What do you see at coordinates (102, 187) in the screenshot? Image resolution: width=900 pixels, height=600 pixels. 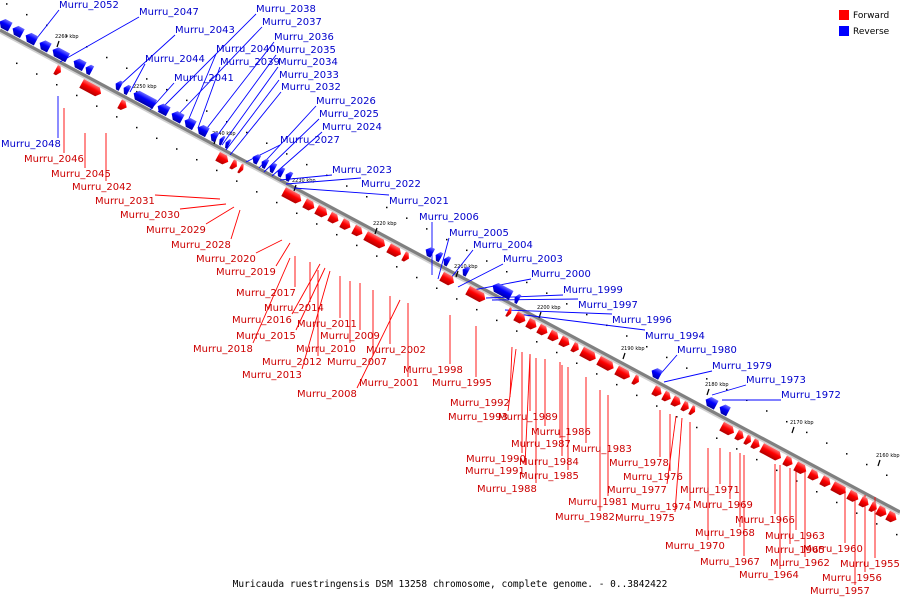 I see `forward-gene-label: Murru_2042` at bounding box center [102, 187].